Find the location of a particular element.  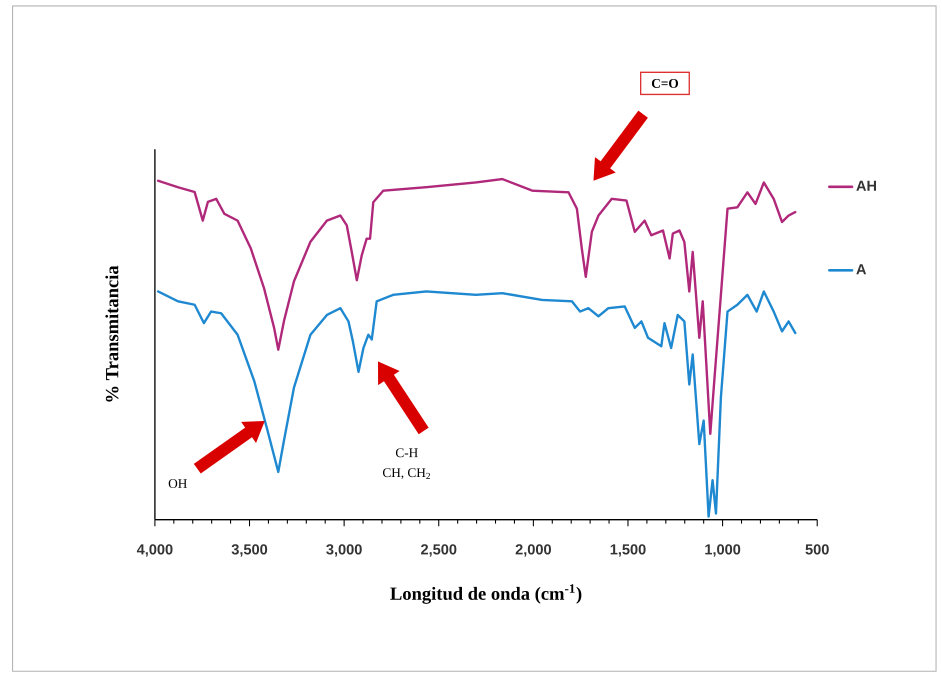

x-tick-label: 4,000 is located at coordinates (154, 550).